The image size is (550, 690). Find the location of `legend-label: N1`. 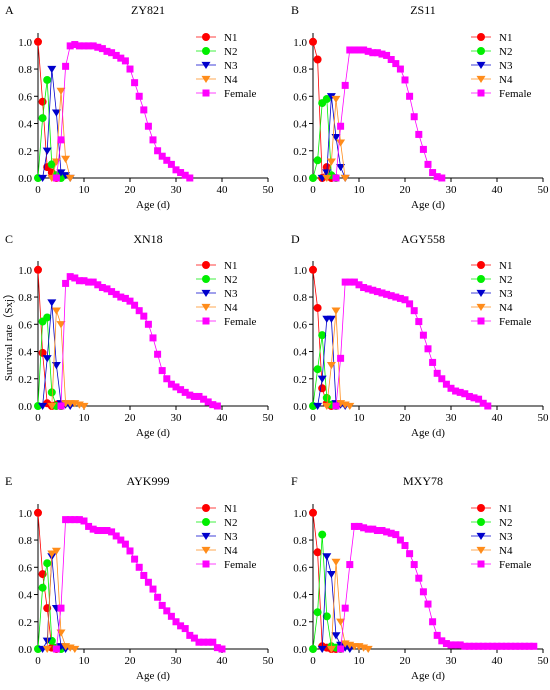

legend-label: N1 is located at coordinates (505, 38).